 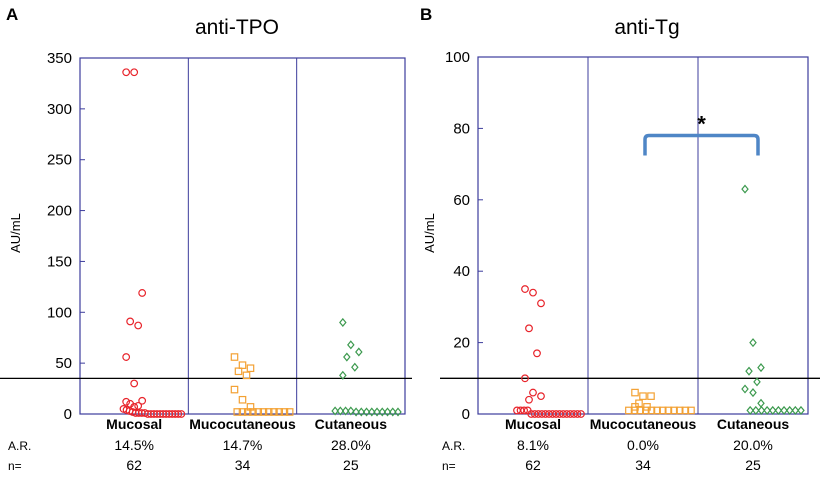 What do you see at coordinates (426, 14) in the screenshot?
I see `panel-b-letter: B` at bounding box center [426, 14].